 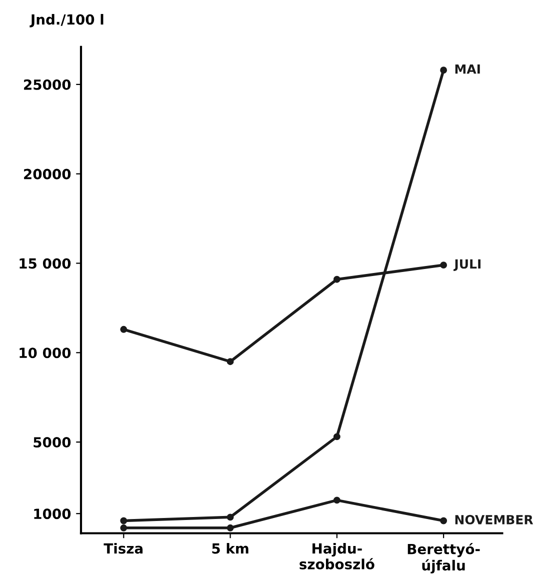 What do you see at coordinates (337, 556) in the screenshot?
I see `x-tick-label: Hajdu- szoboszló` at bounding box center [337, 556].